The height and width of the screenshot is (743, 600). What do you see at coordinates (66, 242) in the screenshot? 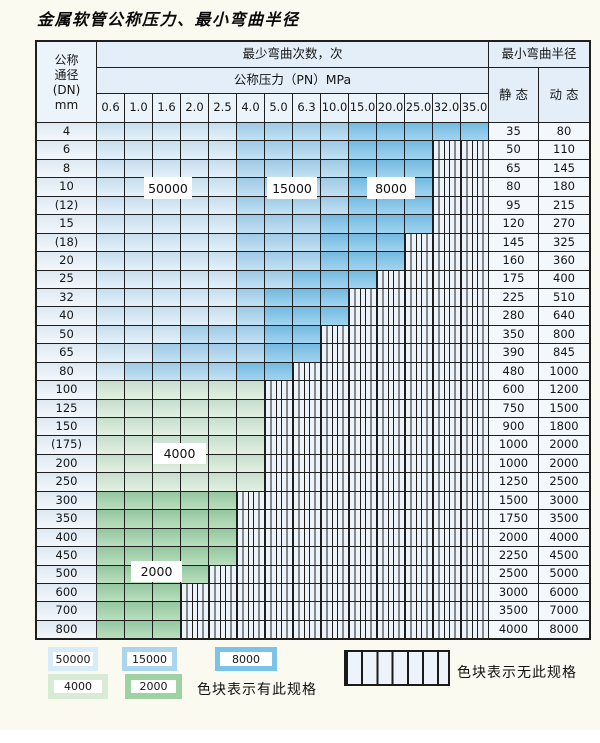
I see `dn-cell: (18)` at bounding box center [66, 242].